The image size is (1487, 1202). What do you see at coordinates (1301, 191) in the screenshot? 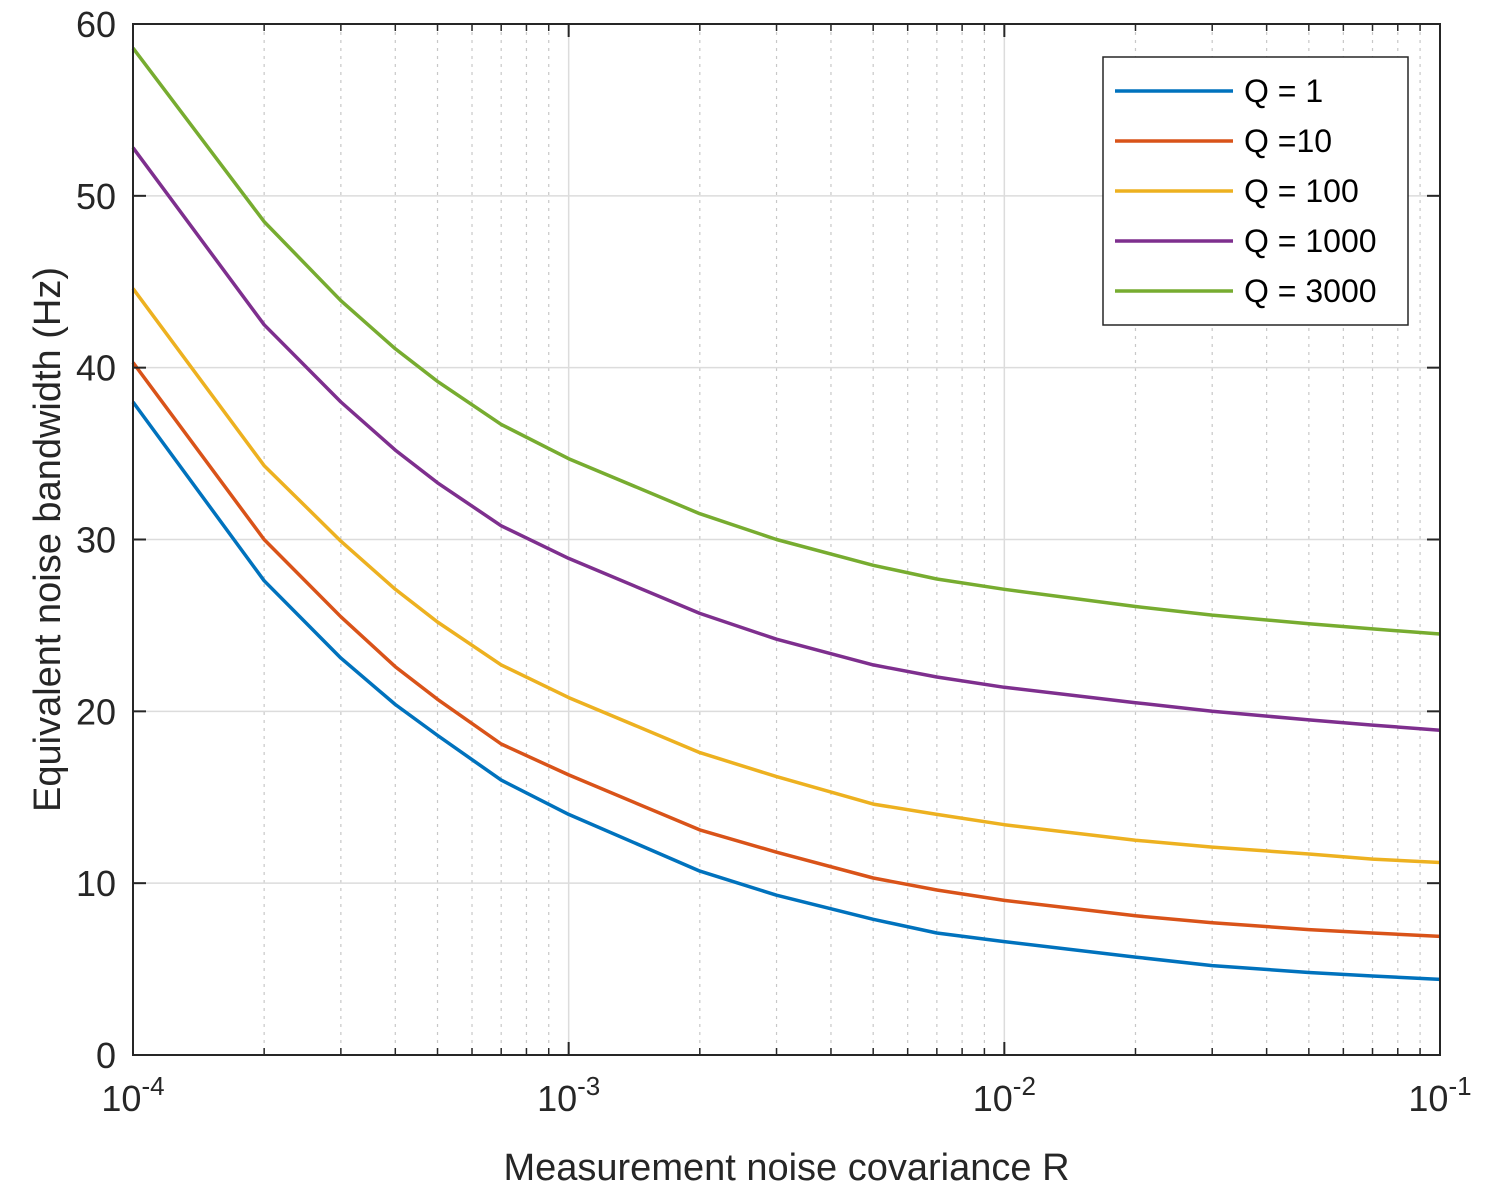
I see `legend-label-3: Q = 100` at bounding box center [1301, 191].